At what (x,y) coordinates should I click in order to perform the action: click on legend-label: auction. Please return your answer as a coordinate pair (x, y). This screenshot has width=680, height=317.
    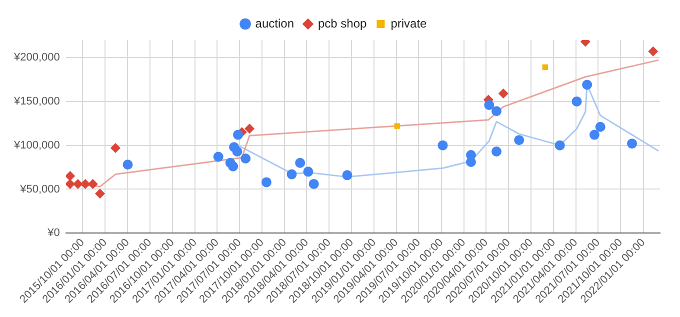
    Looking at the image, I should click on (274, 23).